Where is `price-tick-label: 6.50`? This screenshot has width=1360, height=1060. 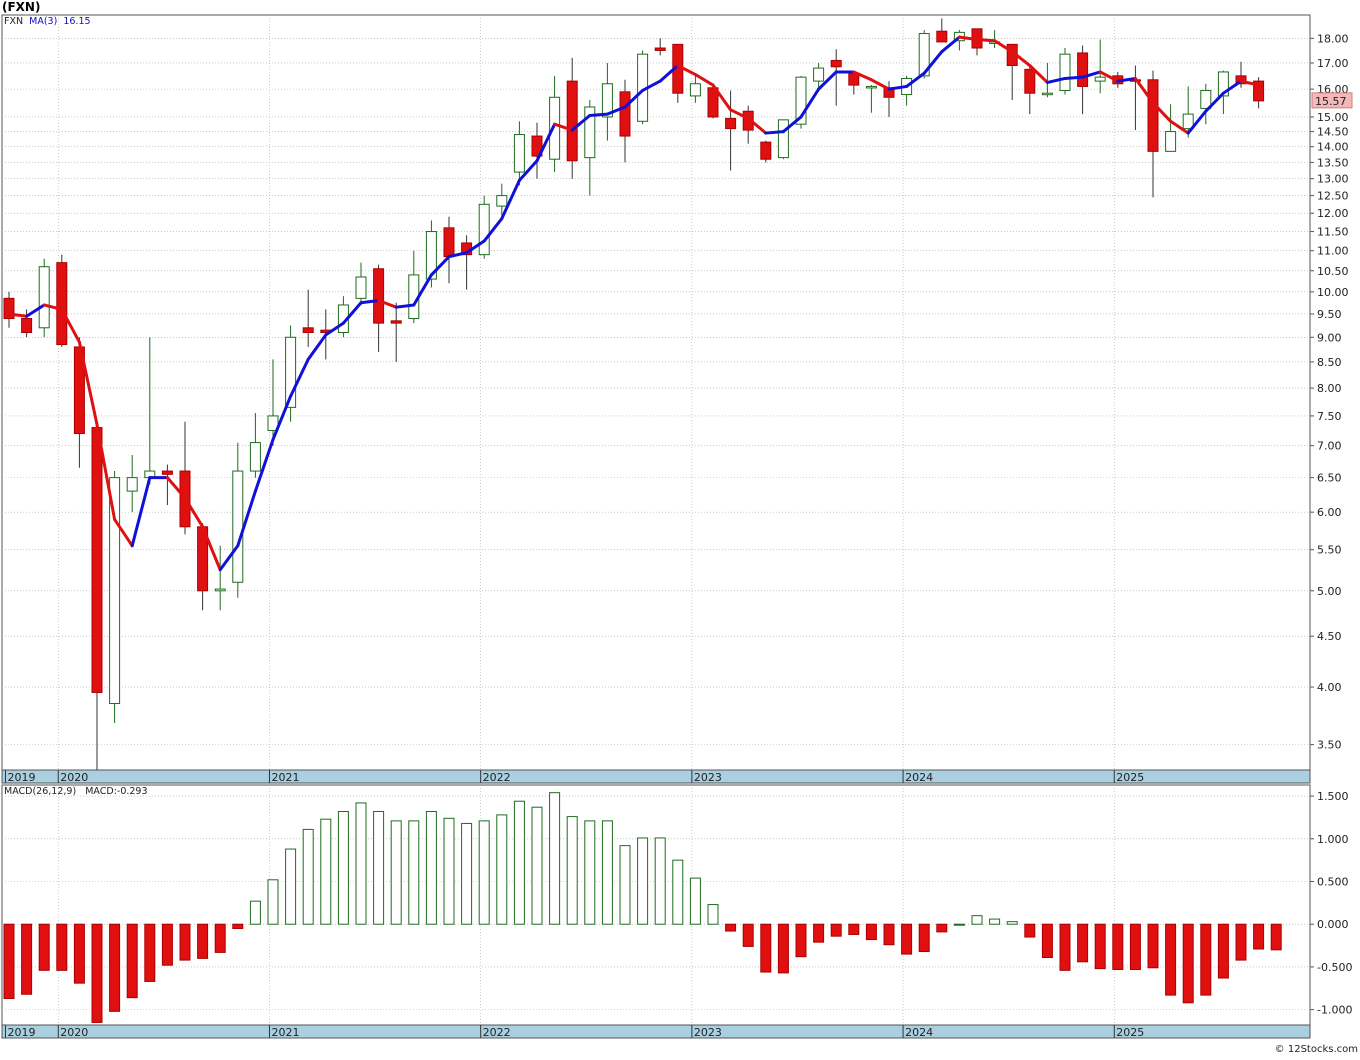 price-tick-label: 6.50 is located at coordinates (1329, 478).